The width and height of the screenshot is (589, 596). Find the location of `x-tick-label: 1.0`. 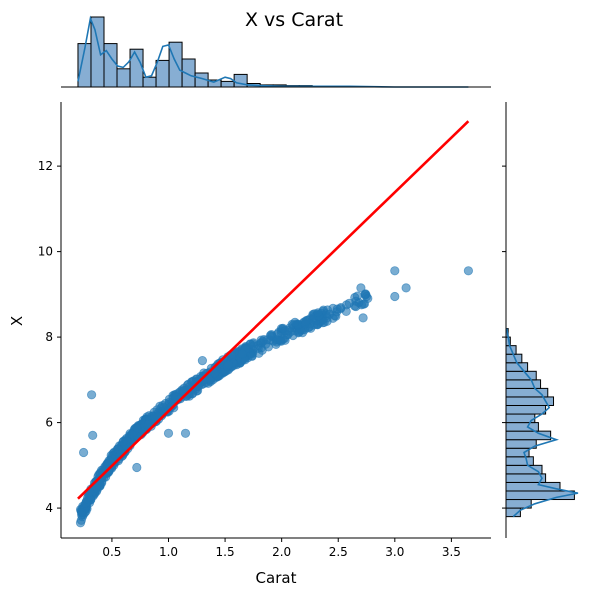

x-tick-label: 1.0 is located at coordinates (168, 552).